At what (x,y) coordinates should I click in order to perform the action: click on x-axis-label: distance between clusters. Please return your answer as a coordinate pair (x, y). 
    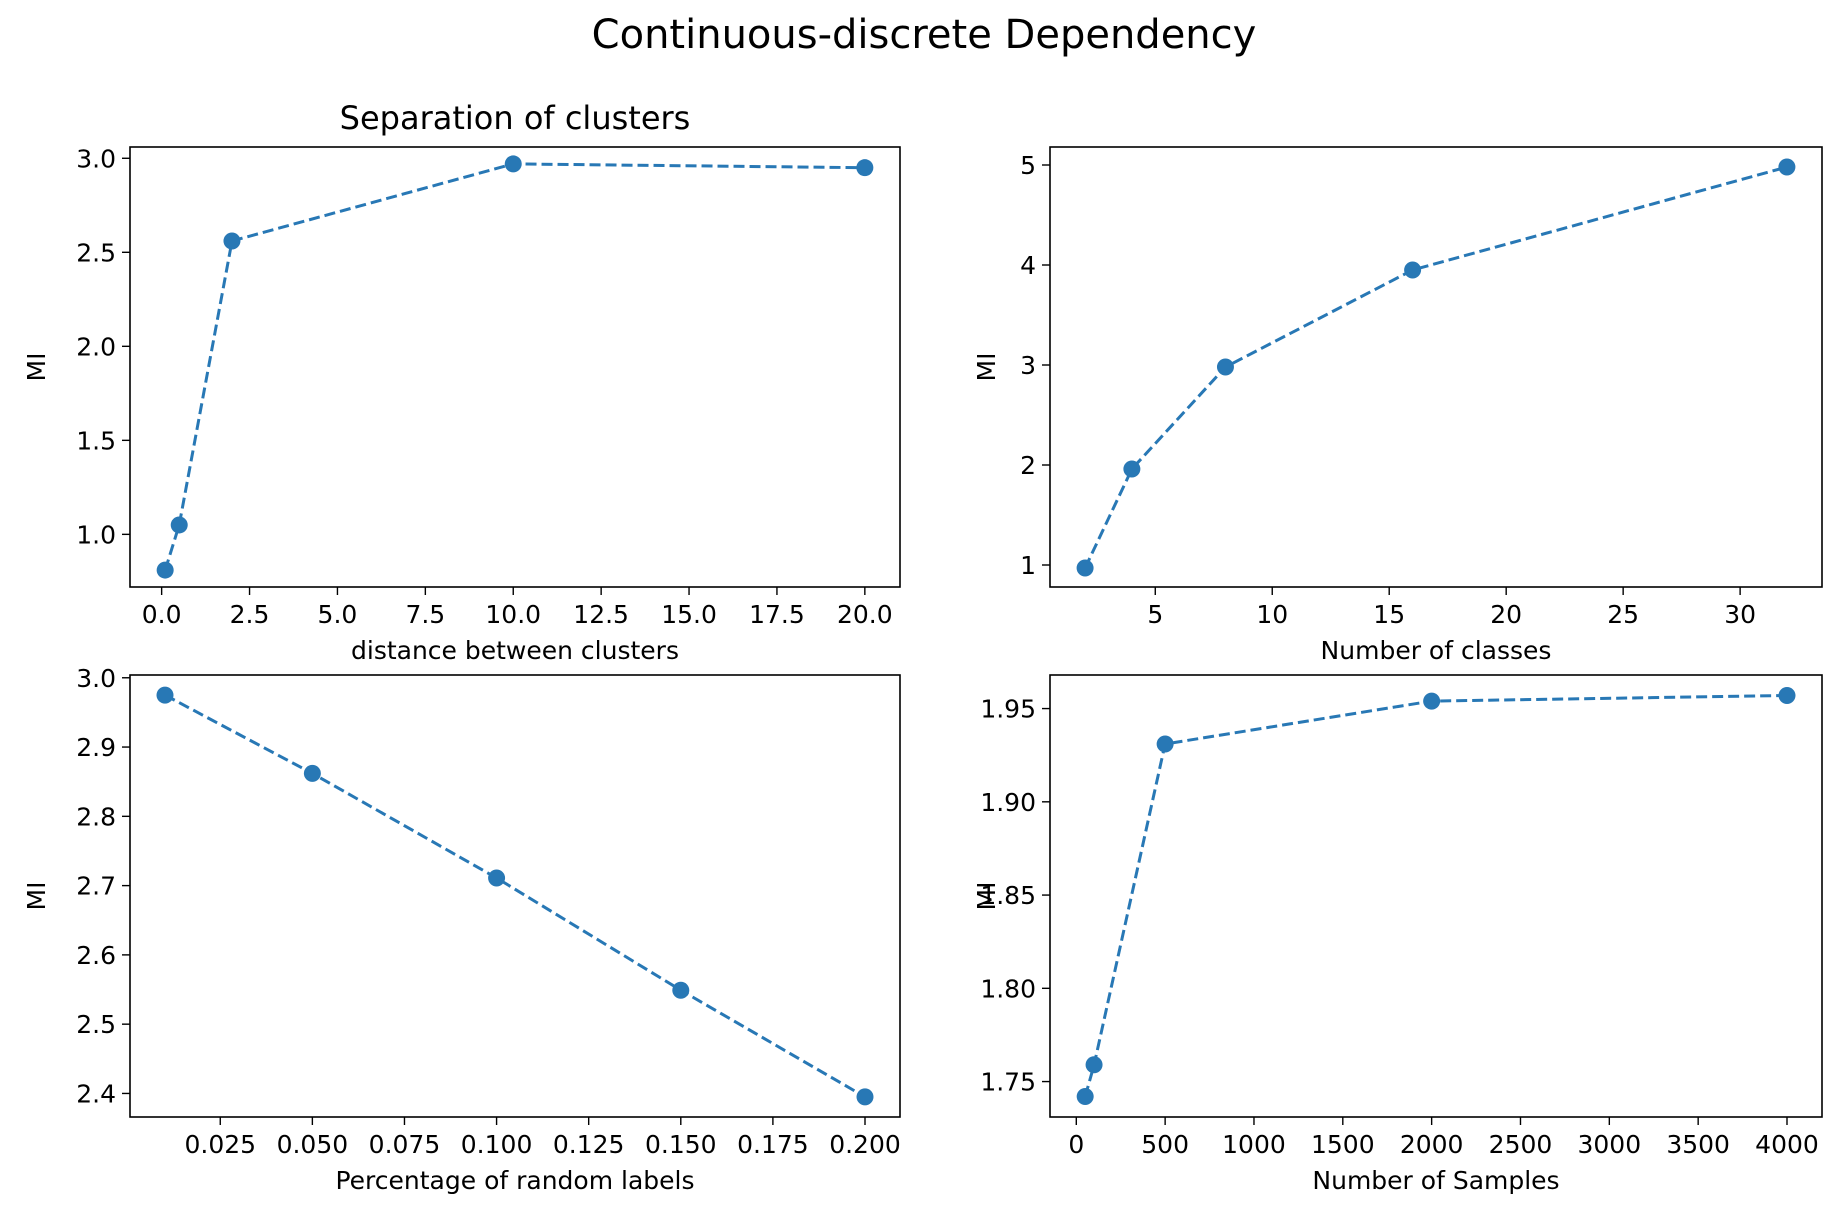
    Looking at the image, I should click on (515, 650).